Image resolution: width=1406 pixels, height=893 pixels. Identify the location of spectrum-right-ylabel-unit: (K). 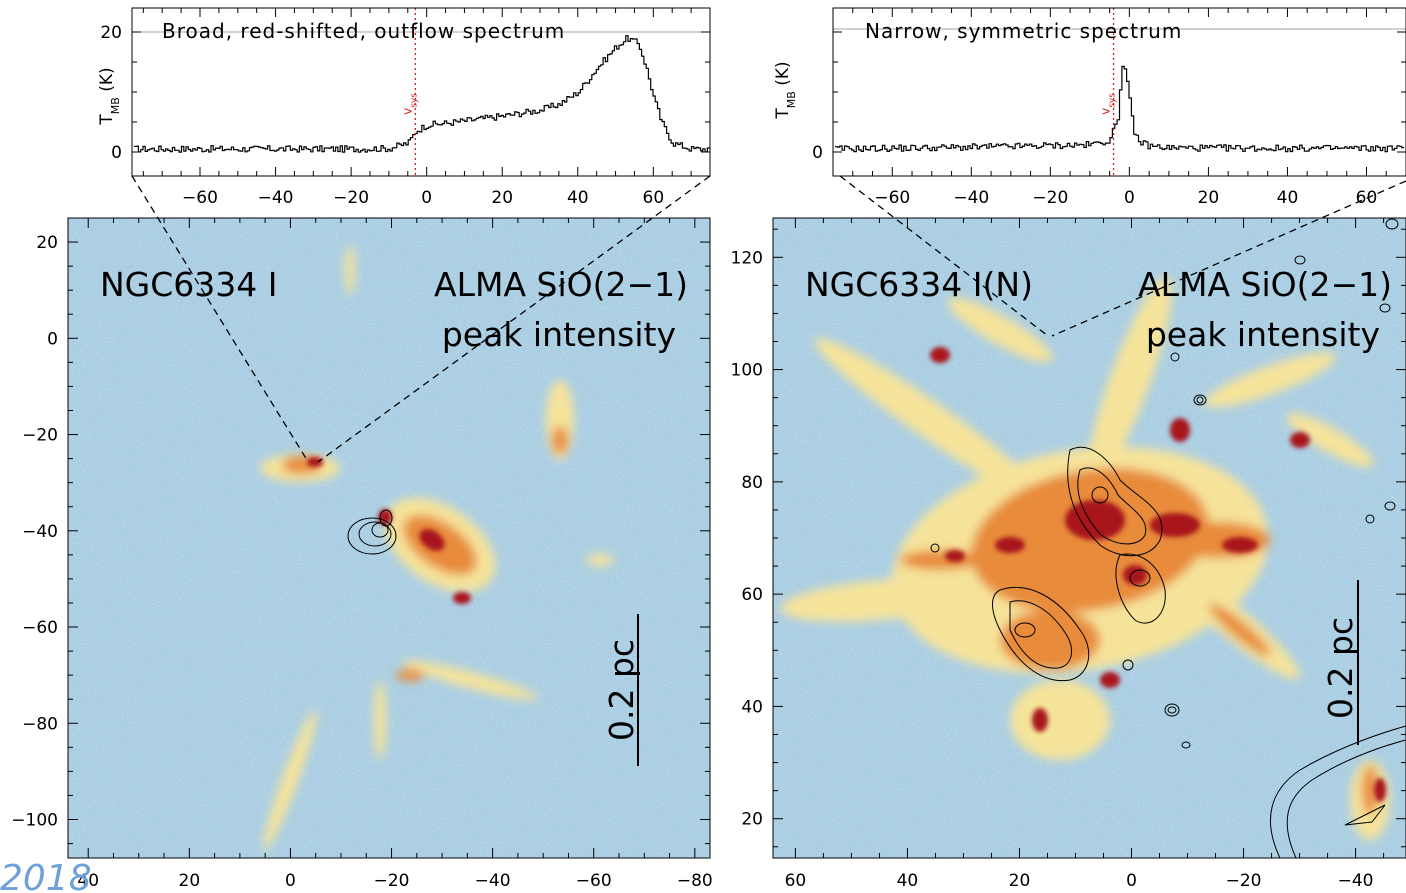
(783, 76).